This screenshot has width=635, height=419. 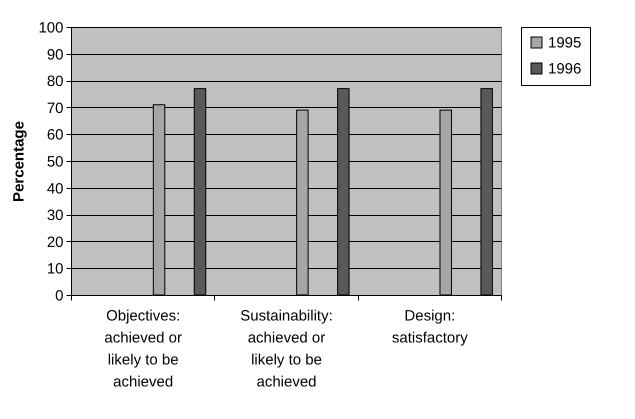 I want to click on x-tick-label: Objectives: achieved or likely to be achieved, so click(x=143, y=349).